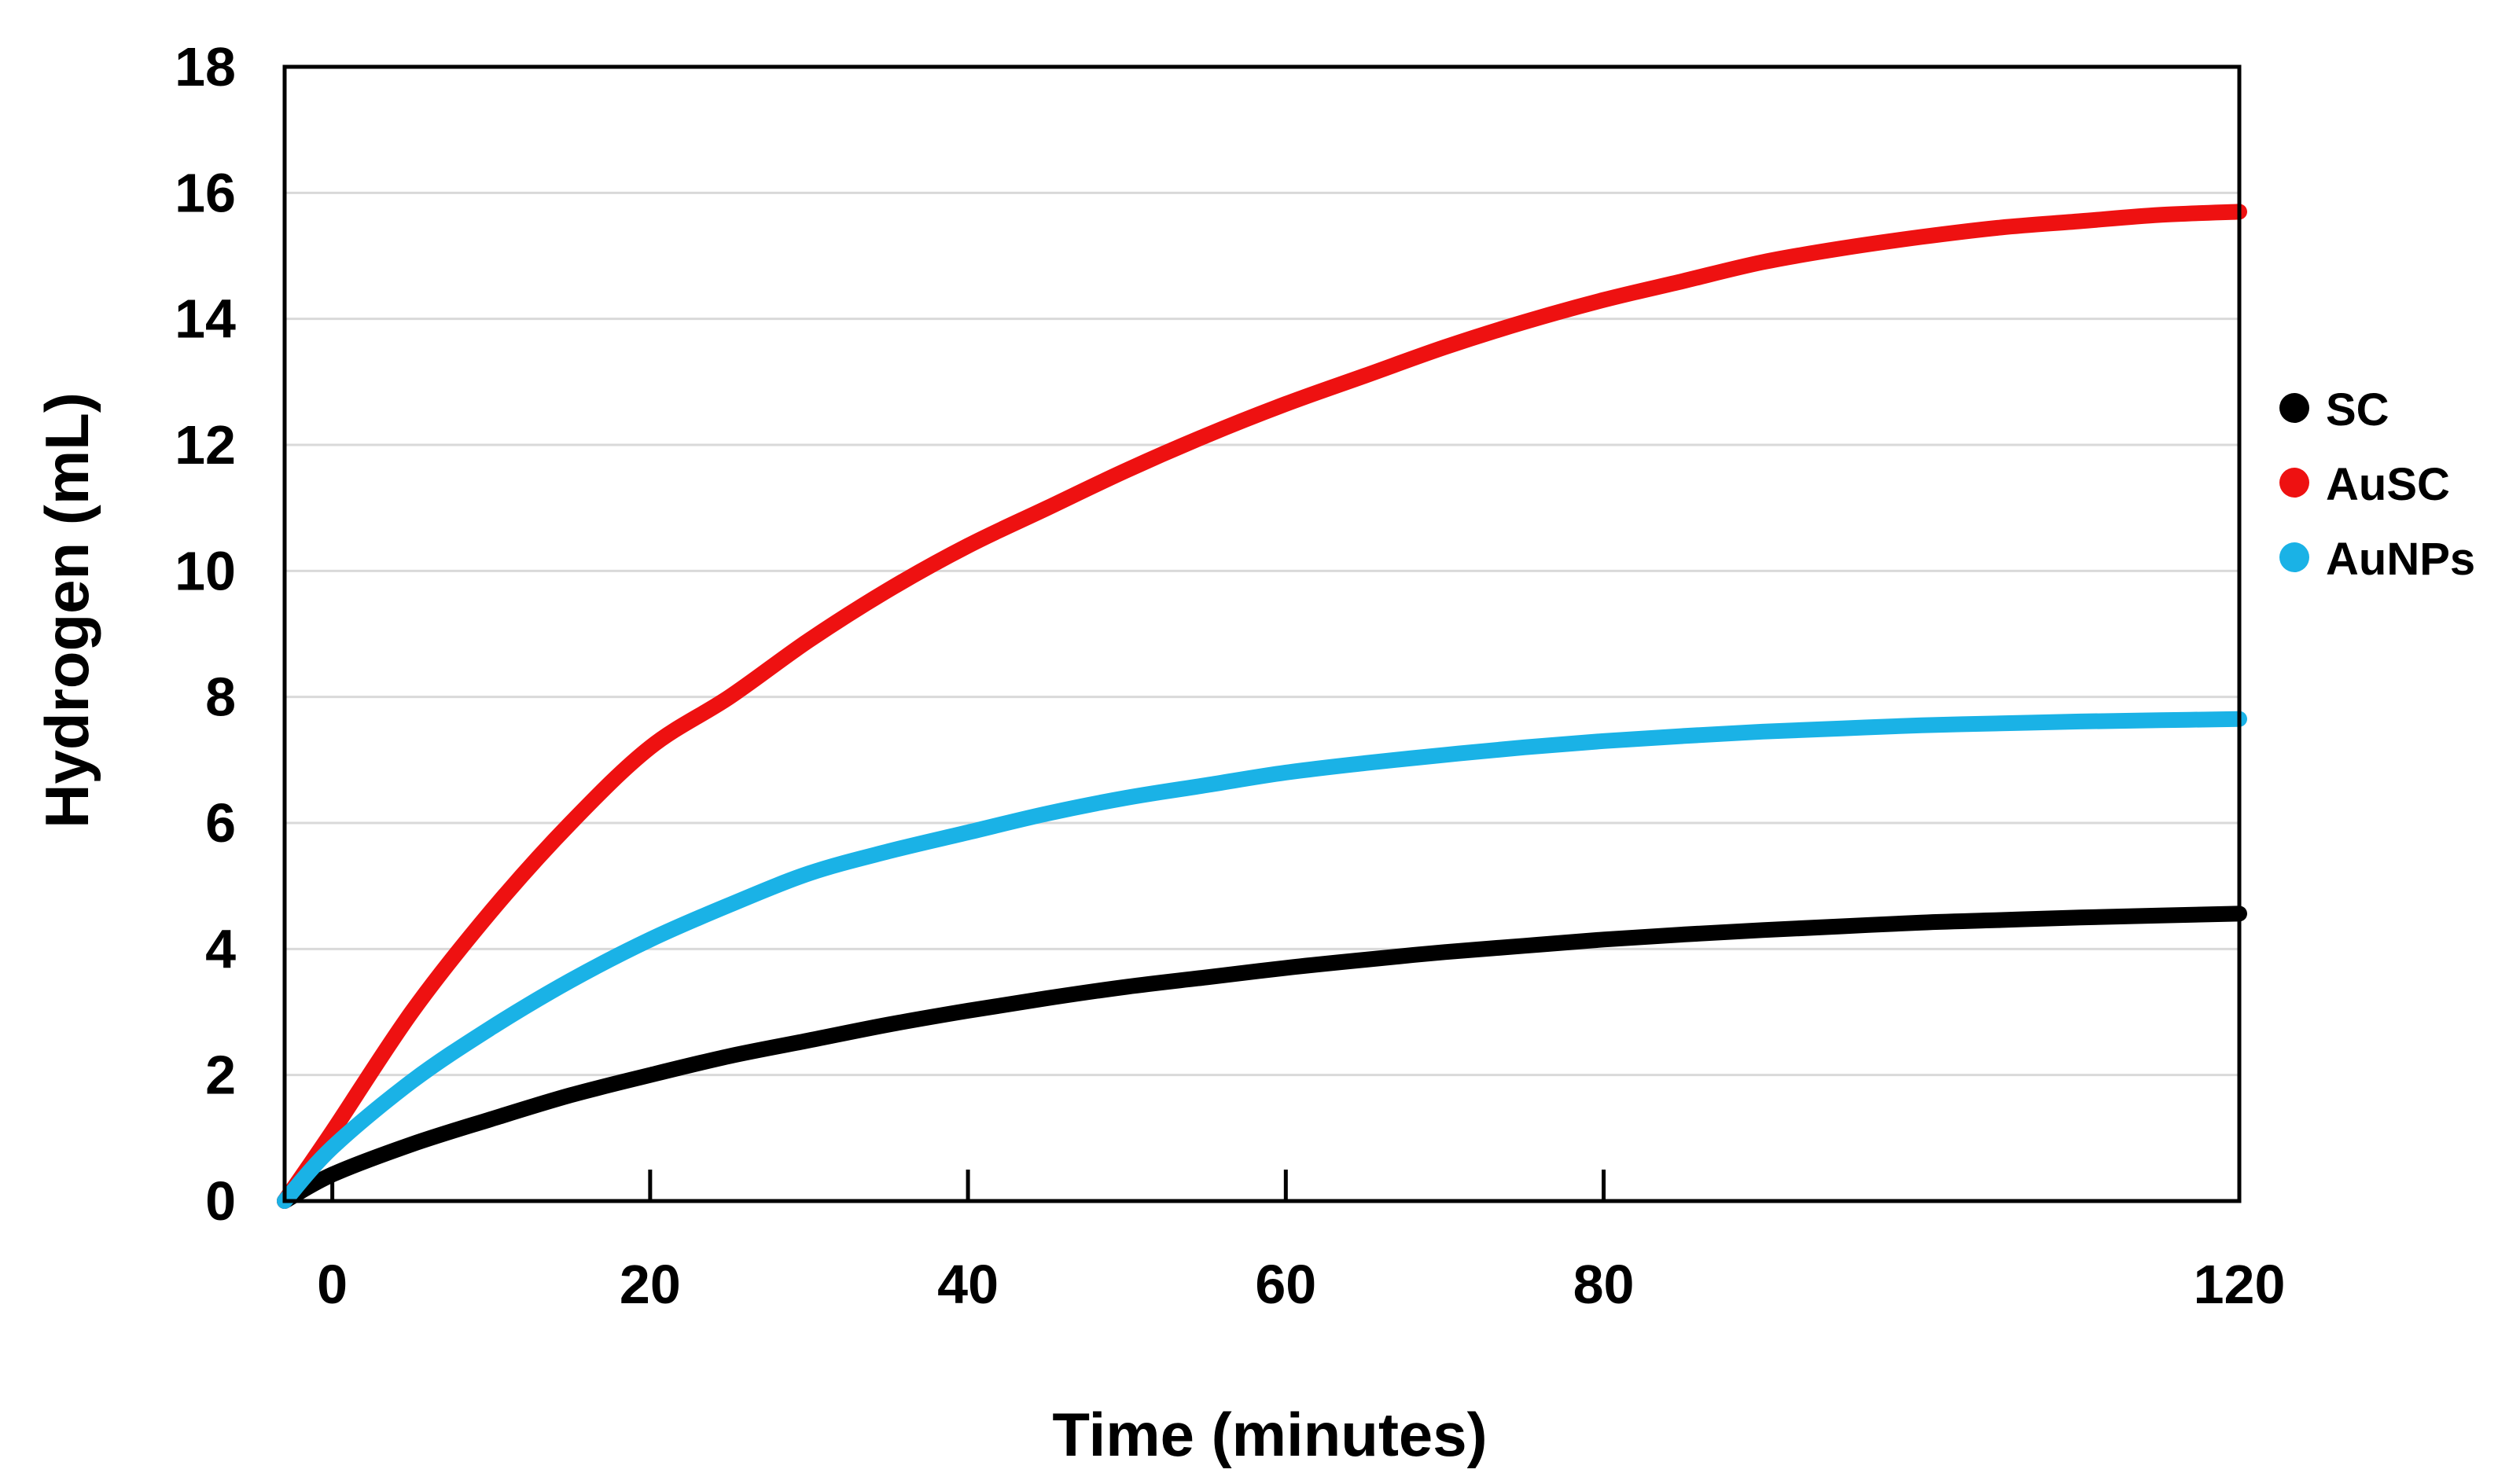 Image resolution: width=2509 pixels, height=1484 pixels. I want to click on legend-marker-sc, so click(2294, 408).